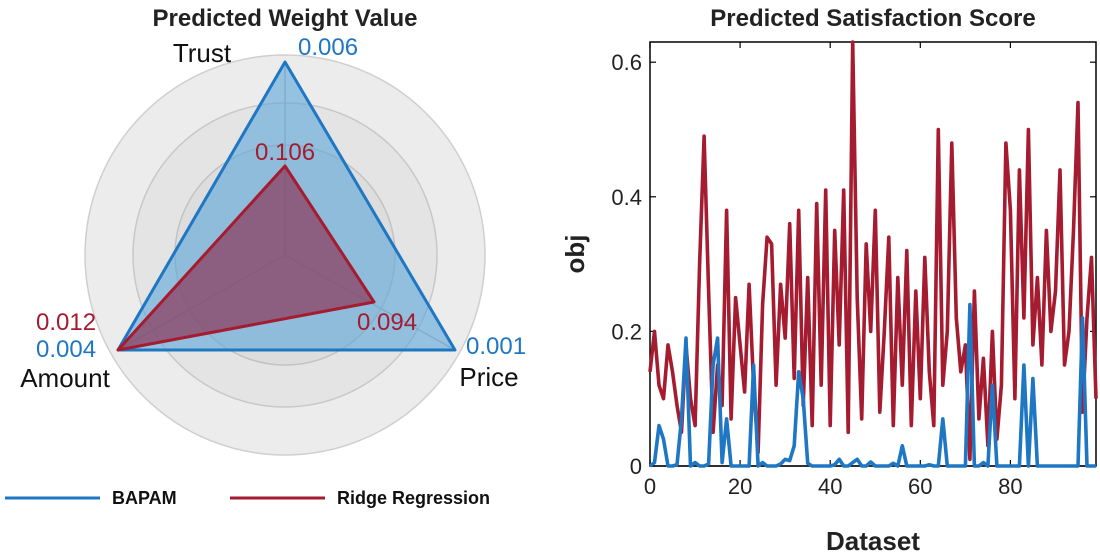 This screenshot has height=555, width=1100. I want to click on legend-label-ridge: Ridge Regression, so click(413, 498).